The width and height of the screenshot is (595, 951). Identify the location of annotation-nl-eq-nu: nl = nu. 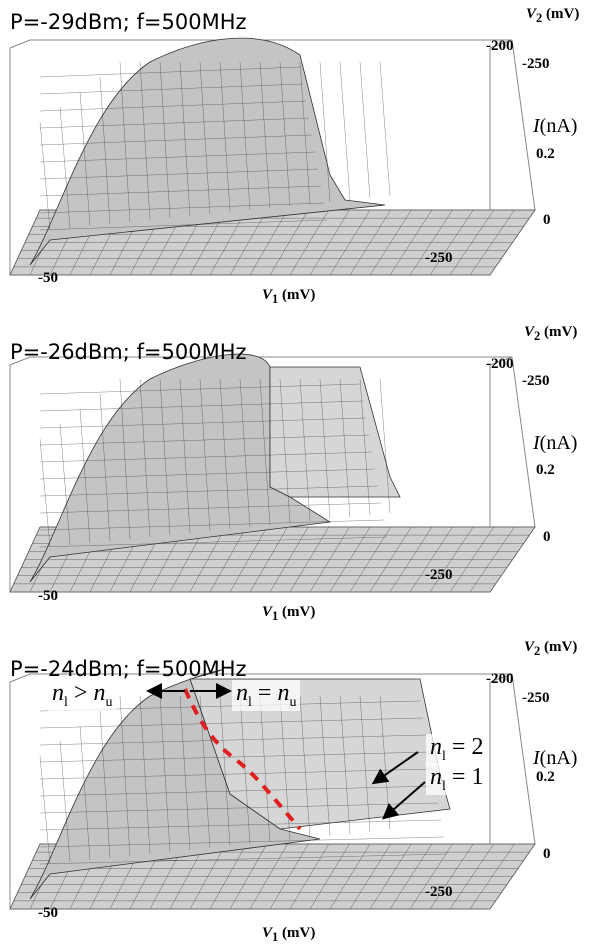
(266, 695).